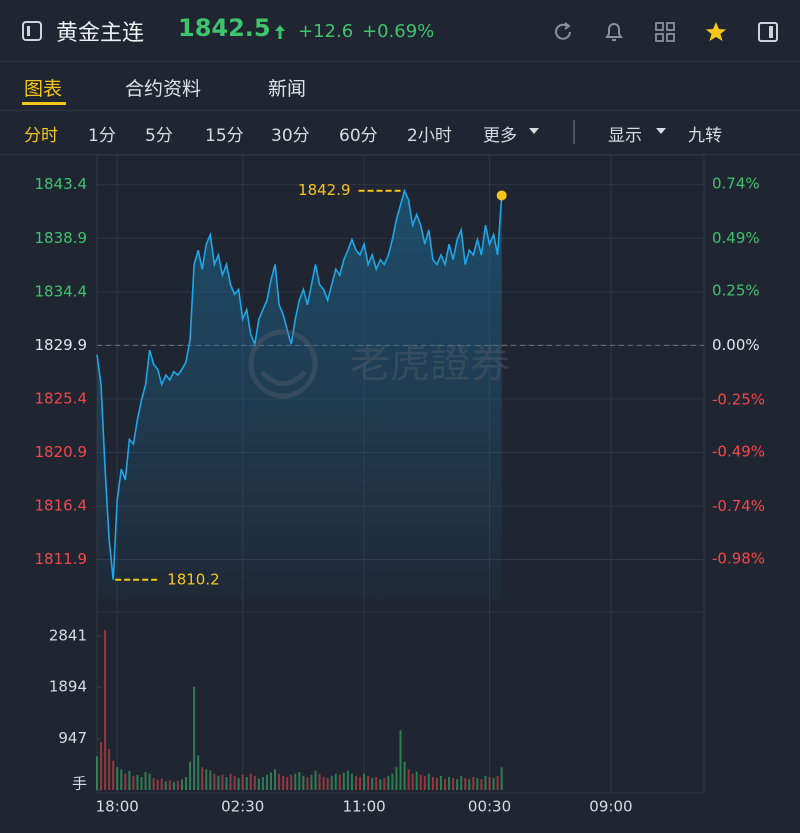 Image resolution: width=800 pixels, height=833 pixels. What do you see at coordinates (738, 506) in the screenshot?
I see `y2-tick-label: -0.74%` at bounding box center [738, 506].